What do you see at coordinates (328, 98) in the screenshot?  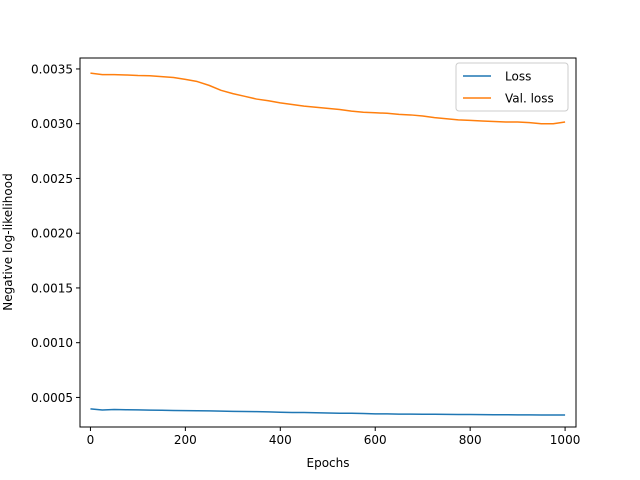 I see `series-line-val-loss` at bounding box center [328, 98].